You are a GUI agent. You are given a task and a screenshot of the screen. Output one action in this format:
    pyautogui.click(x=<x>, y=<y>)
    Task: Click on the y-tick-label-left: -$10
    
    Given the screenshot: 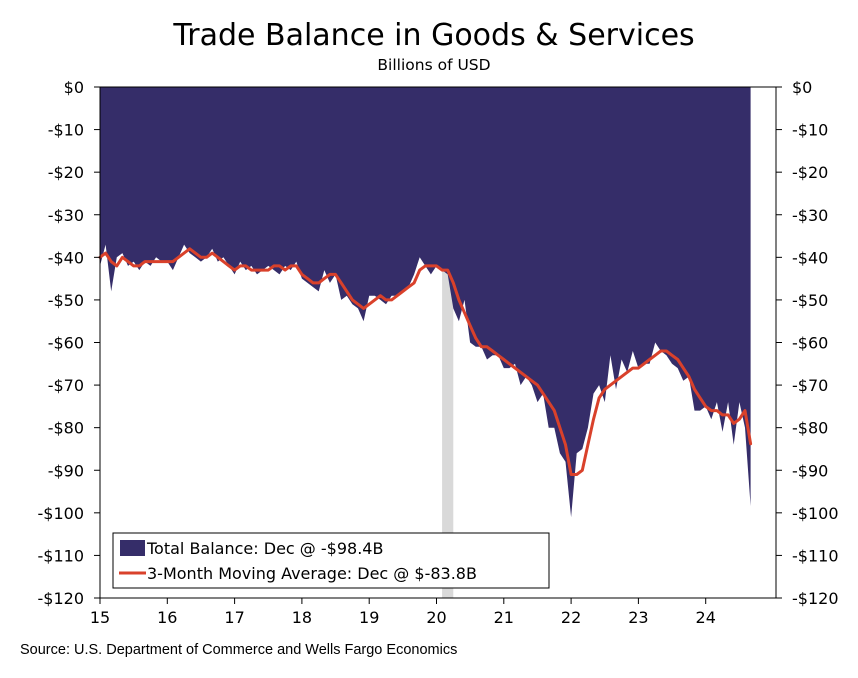 What is the action you would take?
    pyautogui.click(x=66, y=130)
    